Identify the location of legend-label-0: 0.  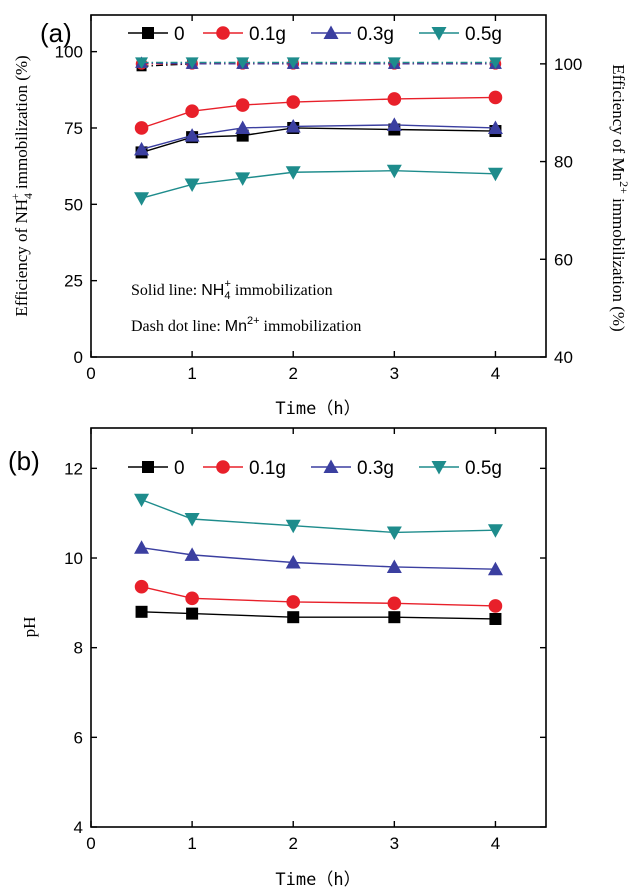
(179, 468).